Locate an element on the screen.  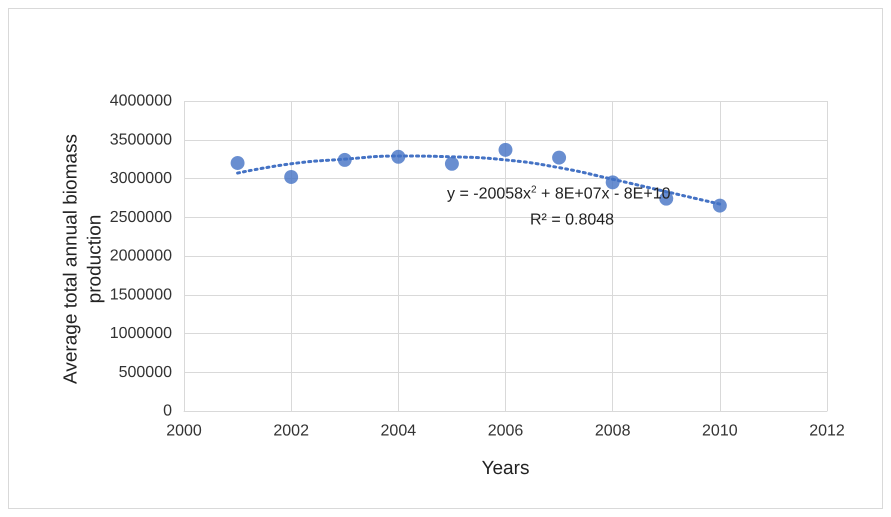
x-tick-label: 2006 is located at coordinates (506, 431).